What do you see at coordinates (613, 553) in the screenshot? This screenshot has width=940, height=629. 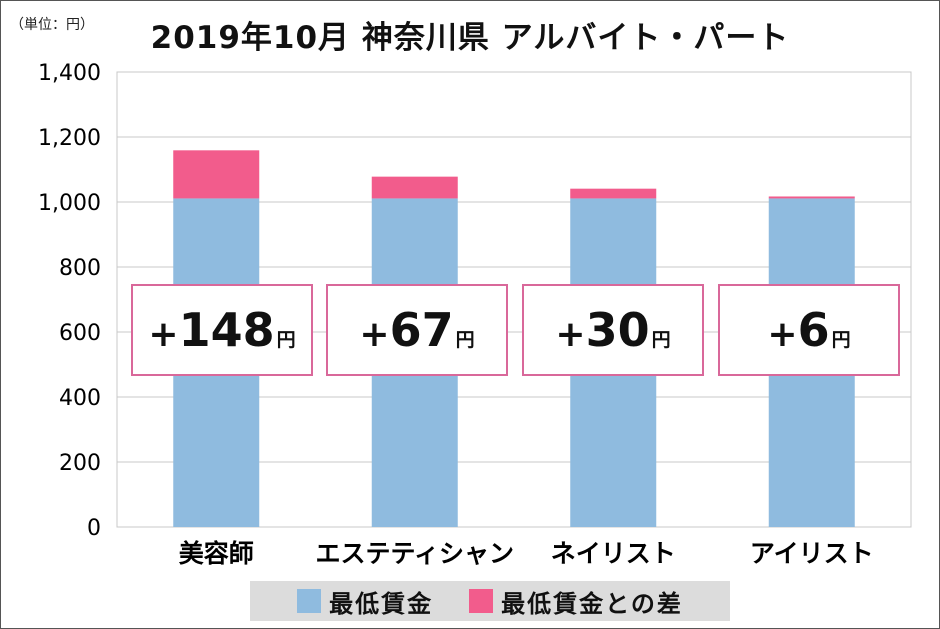 I see `x-category-label: ネイリスト` at bounding box center [613, 553].